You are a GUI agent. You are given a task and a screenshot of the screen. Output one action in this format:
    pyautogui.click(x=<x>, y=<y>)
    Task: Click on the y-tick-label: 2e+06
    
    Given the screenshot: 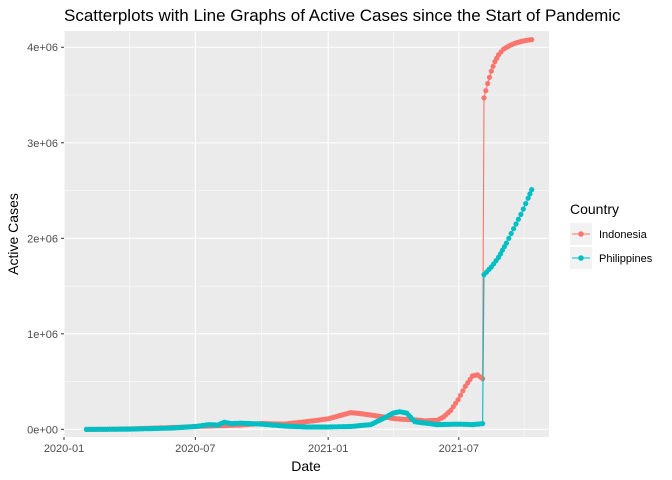 What is the action you would take?
    pyautogui.click(x=42, y=239)
    